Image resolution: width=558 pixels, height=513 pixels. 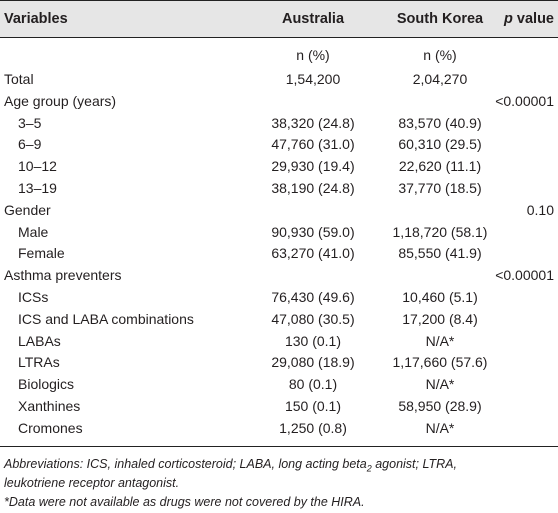 What do you see at coordinates (106, 318) in the screenshot?
I see `row-label: ICS and LABA combinations` at bounding box center [106, 318].